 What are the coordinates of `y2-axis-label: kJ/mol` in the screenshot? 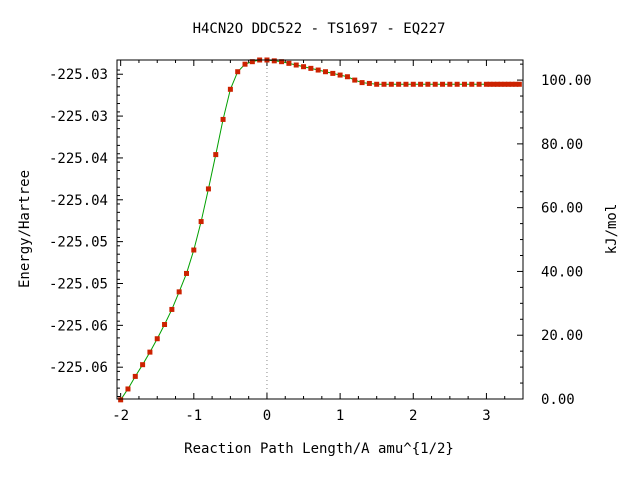 It's located at (612, 229).